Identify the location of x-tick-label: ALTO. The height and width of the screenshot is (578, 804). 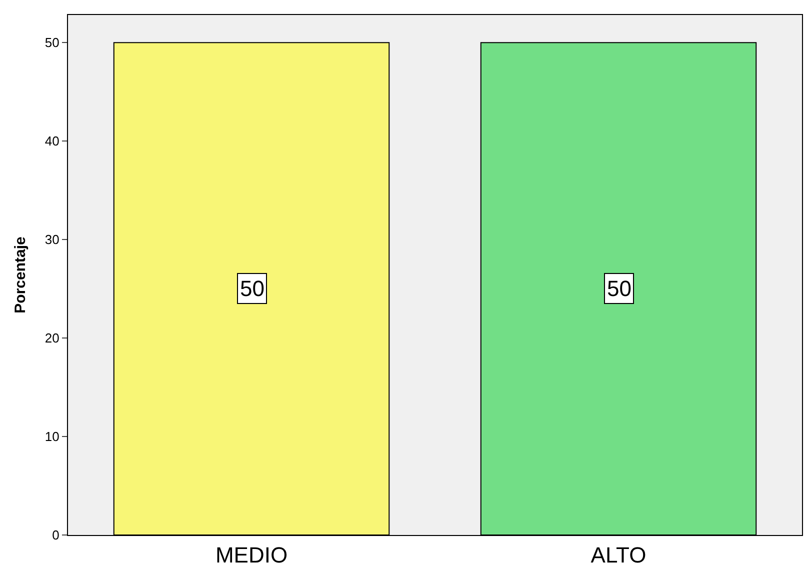
(618, 555).